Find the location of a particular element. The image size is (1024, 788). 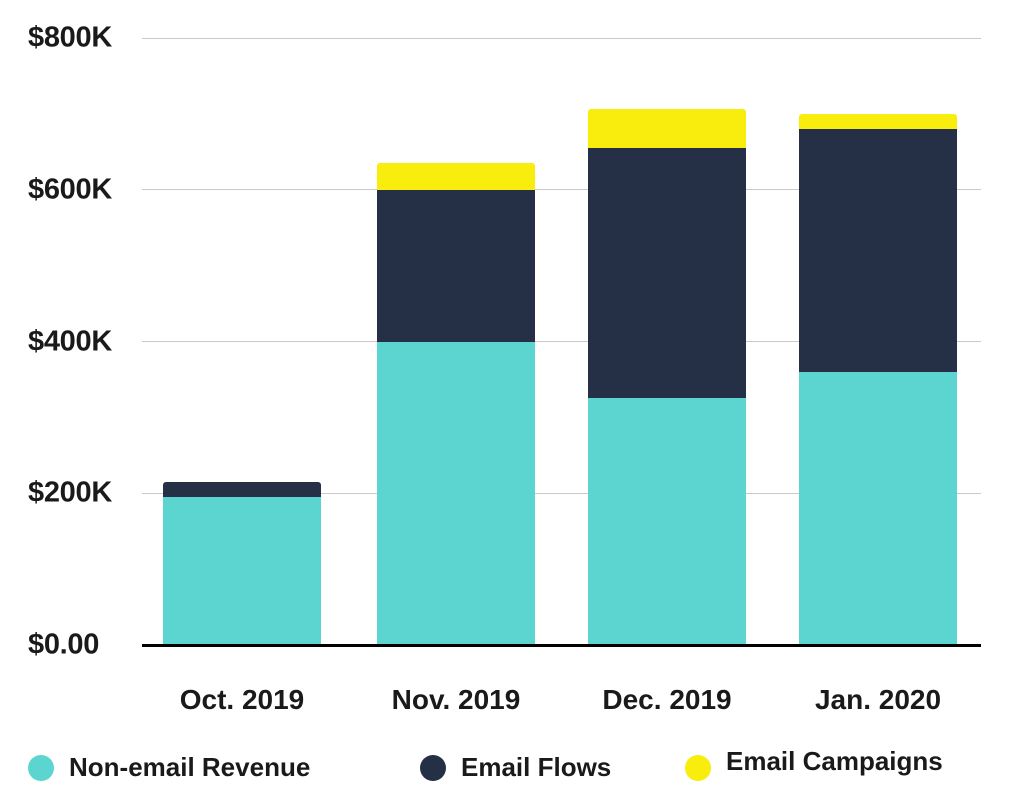

y-axis-tick-label: $600K is located at coordinates (70, 189).